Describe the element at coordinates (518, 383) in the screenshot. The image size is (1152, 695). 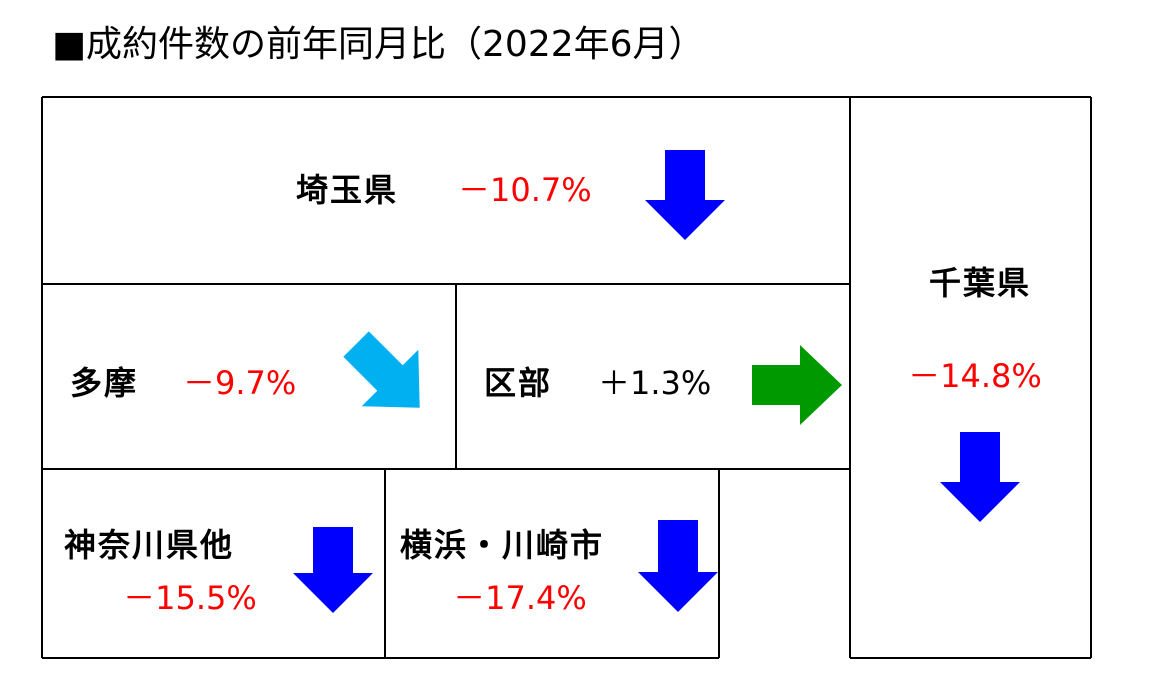
I see `region-name: 区部` at that location.